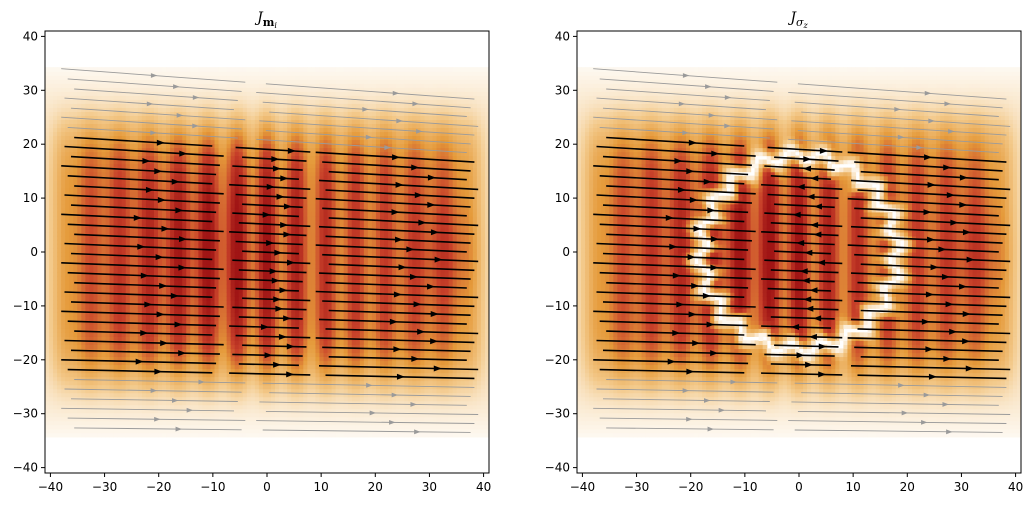  What do you see at coordinates (797, 20) in the screenshot?
I see `panel-title: Jσz` at bounding box center [797, 20].